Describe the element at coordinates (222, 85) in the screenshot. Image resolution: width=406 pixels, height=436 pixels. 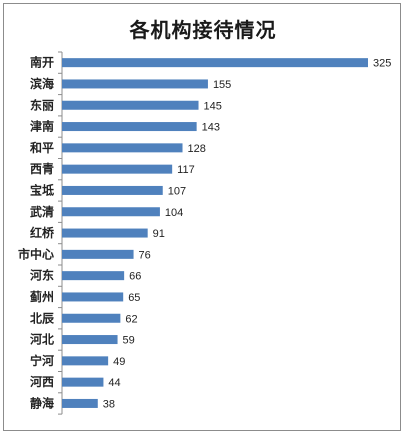
I see `value-label-1: 155` at that location.